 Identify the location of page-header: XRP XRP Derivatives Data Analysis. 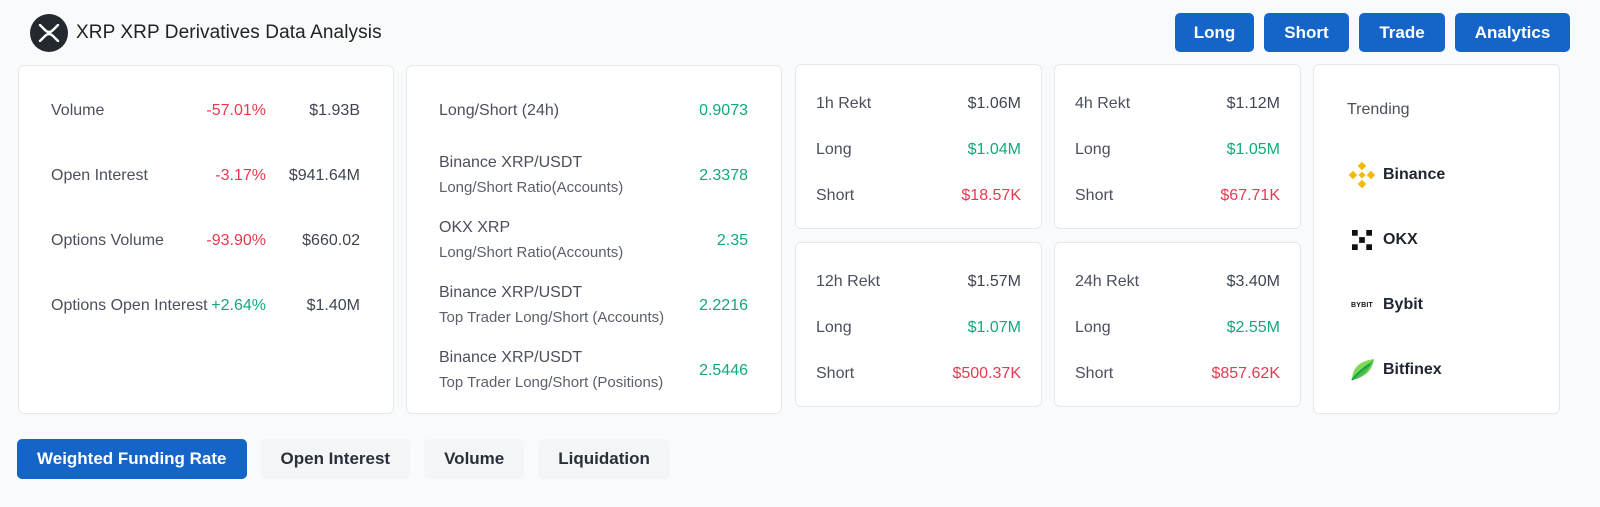
(206, 33).